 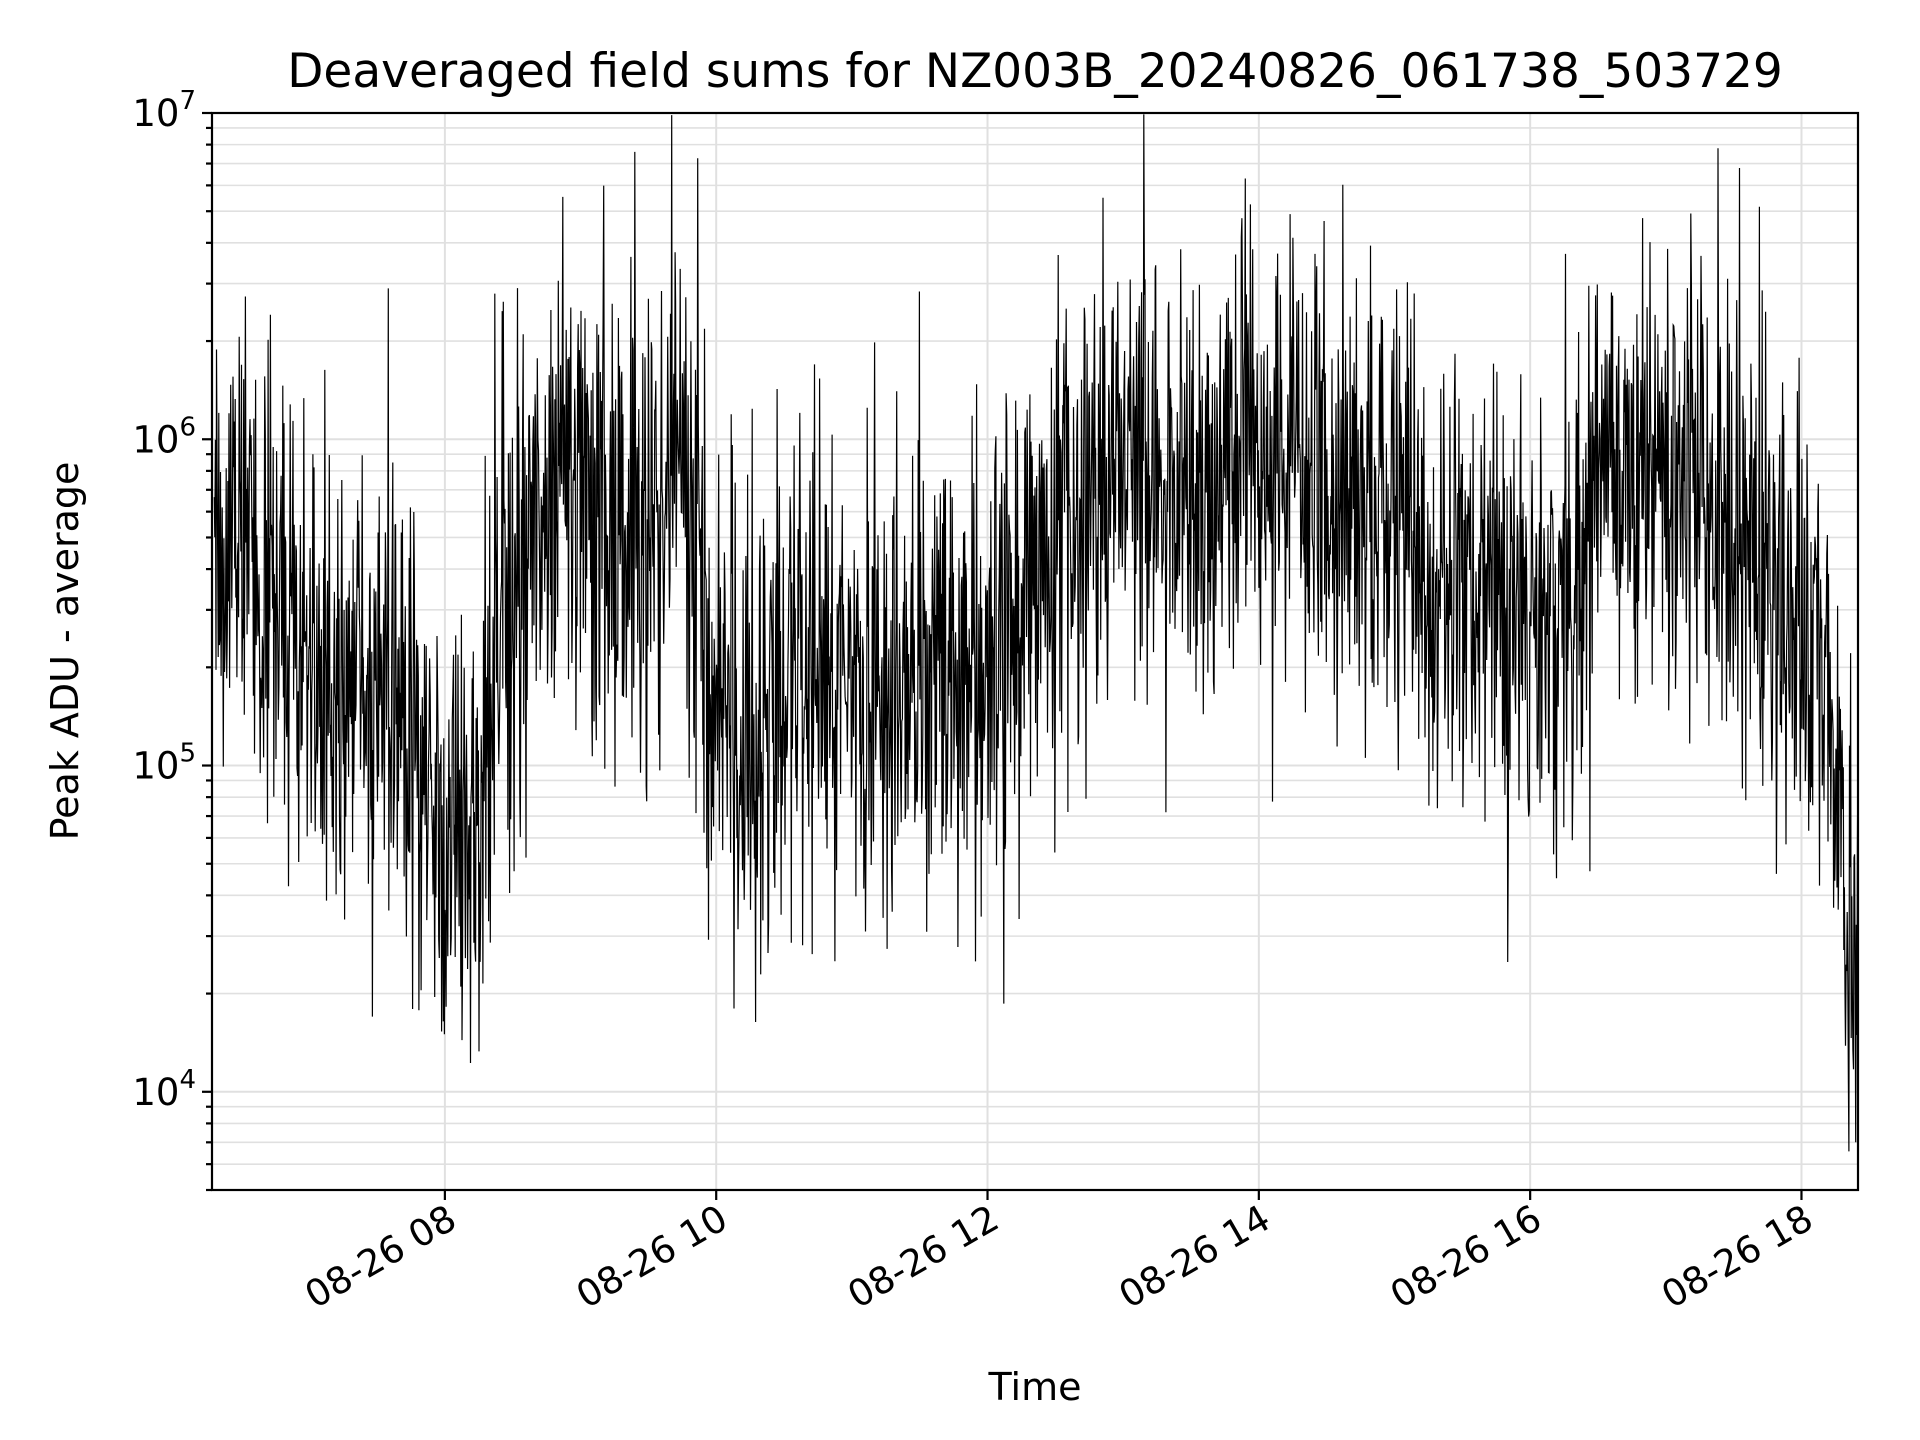 What do you see at coordinates (65, 651) in the screenshot?
I see `y-axis-label: Peak ADU - average` at bounding box center [65, 651].